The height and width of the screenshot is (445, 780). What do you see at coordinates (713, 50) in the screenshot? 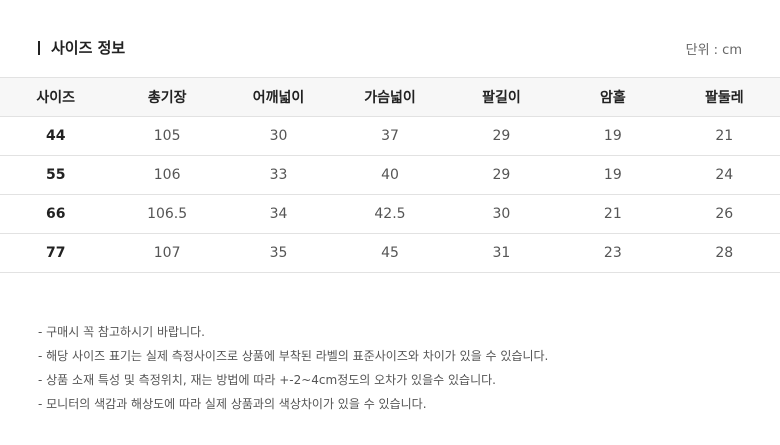
I see `unit-label: 단위 : cm` at bounding box center [713, 50].